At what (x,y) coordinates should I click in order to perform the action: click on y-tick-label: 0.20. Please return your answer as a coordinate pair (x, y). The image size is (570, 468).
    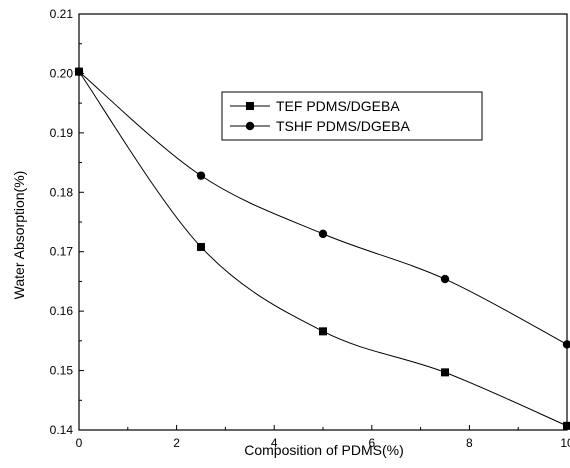
    Looking at the image, I should click on (62, 73).